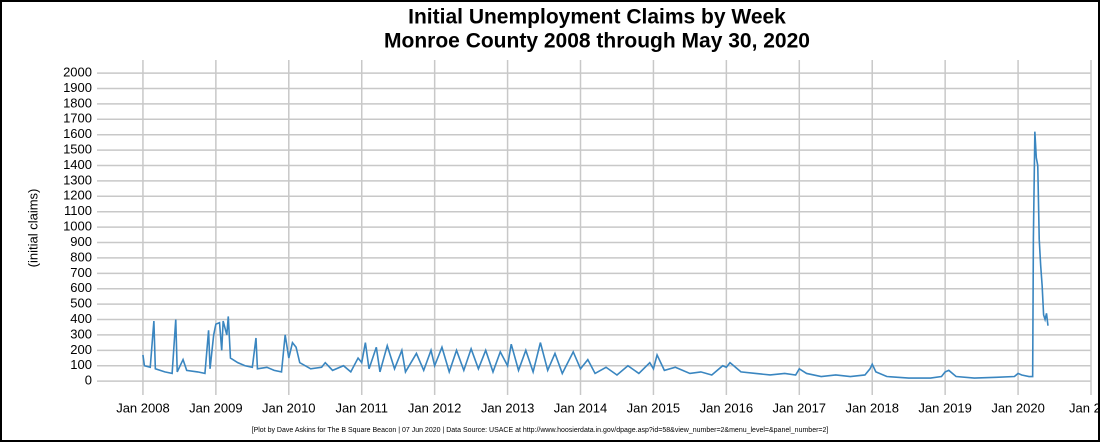  I want to click on y-tick-label: 1000, so click(77, 226).